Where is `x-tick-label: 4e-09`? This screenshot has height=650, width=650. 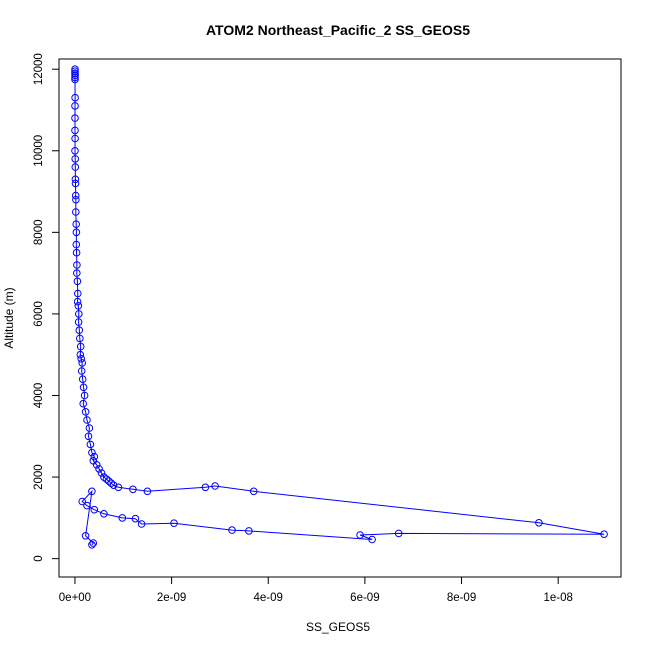 x-tick-label: 4e-09 is located at coordinates (268, 598).